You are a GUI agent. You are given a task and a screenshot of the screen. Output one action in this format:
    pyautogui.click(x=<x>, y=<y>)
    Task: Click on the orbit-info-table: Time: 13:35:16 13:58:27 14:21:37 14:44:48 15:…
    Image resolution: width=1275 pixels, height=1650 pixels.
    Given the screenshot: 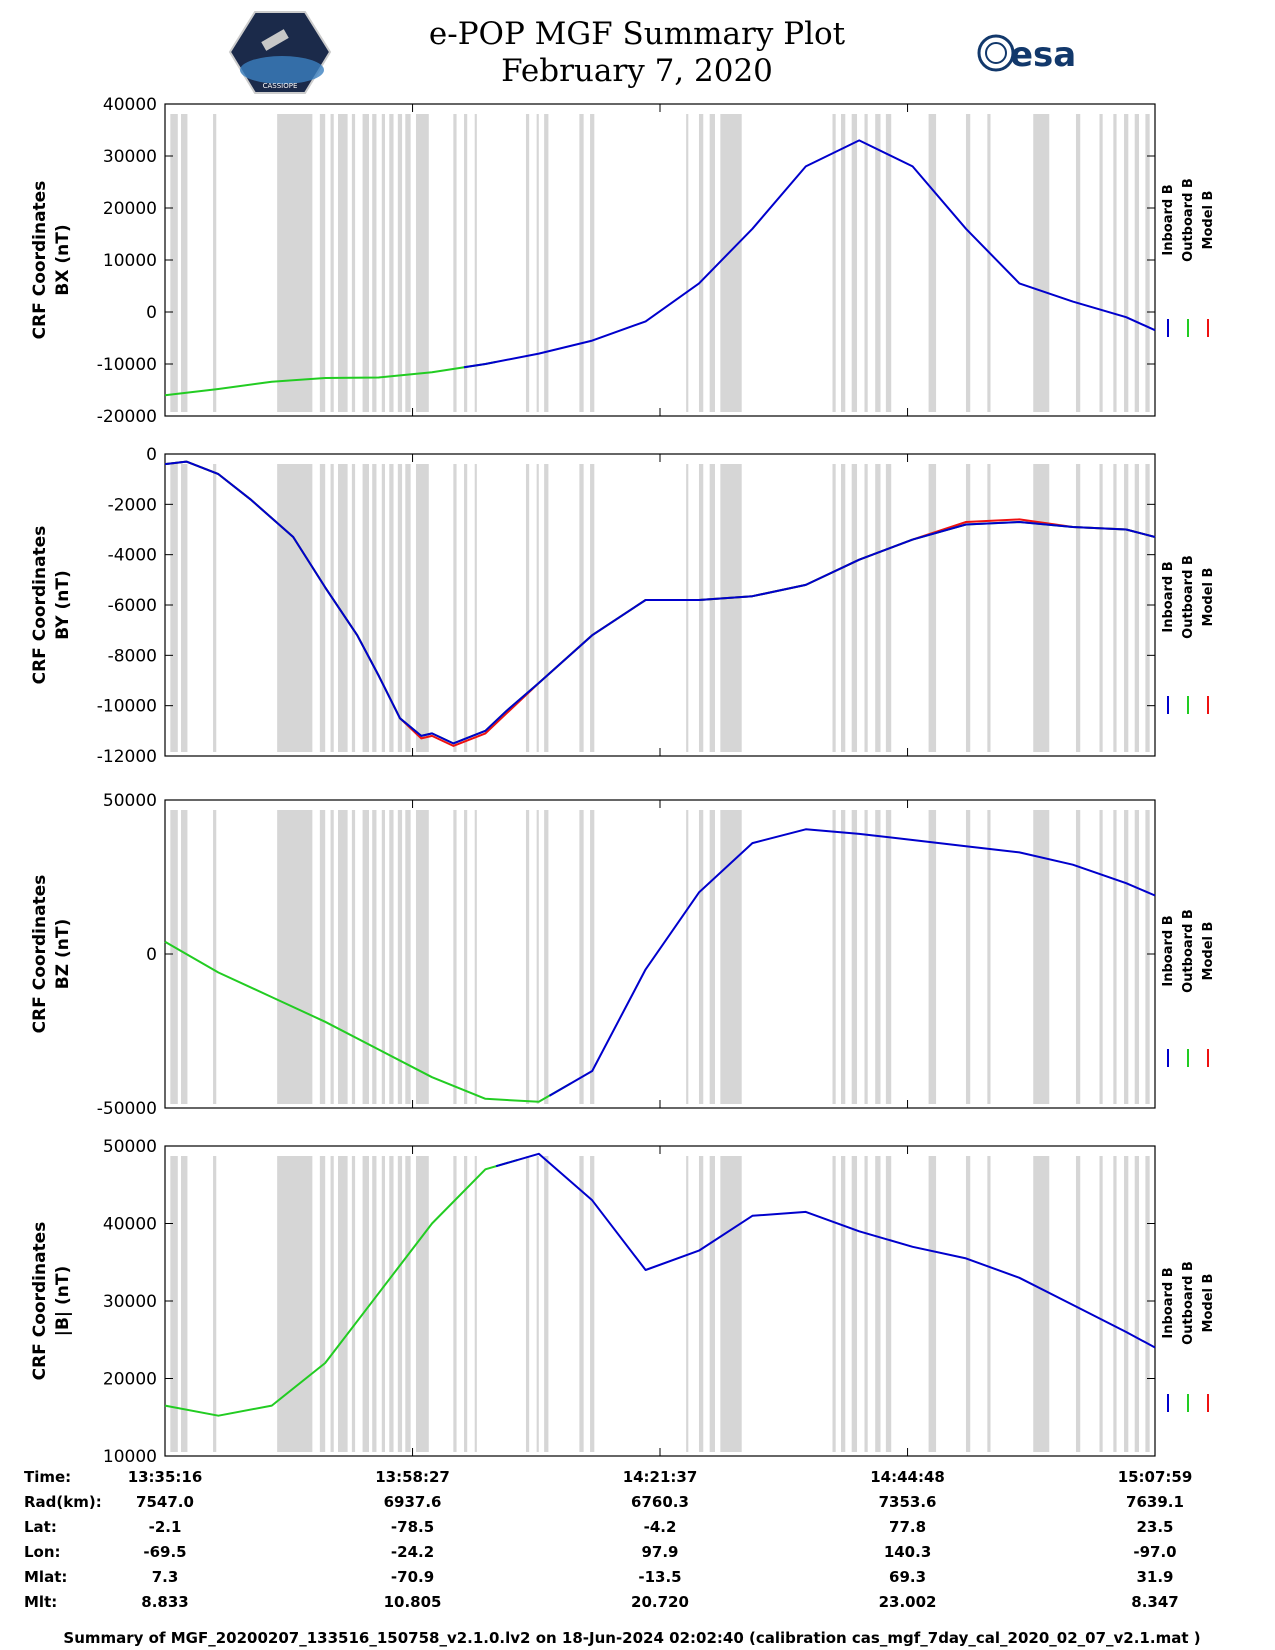 What is the action you would take?
    pyautogui.click(x=608, y=1539)
    